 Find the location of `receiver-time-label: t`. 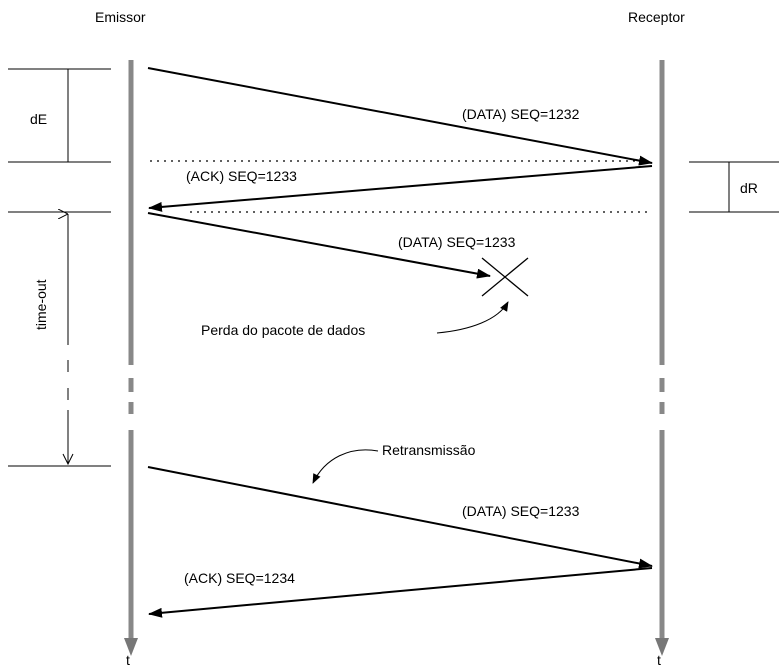

receiver-time-label: t is located at coordinates (659, 660).